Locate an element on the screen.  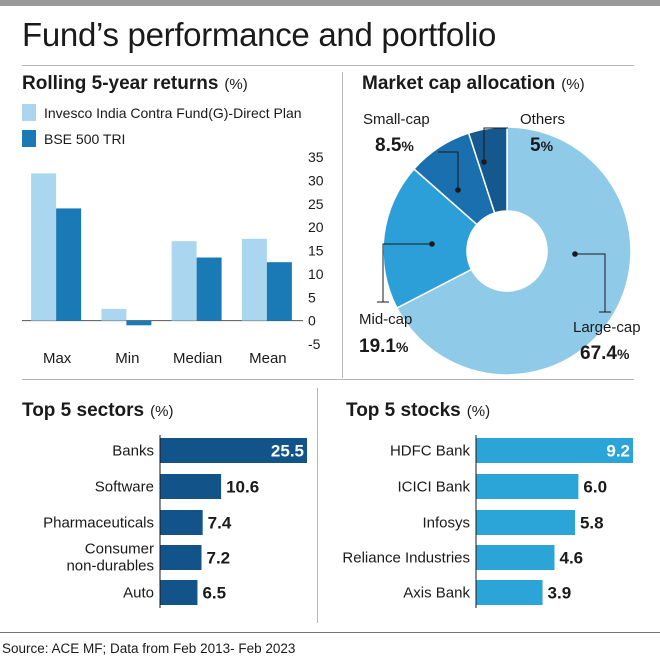
marketcap-title-text: Market cap allocation is located at coordinates (459, 83).